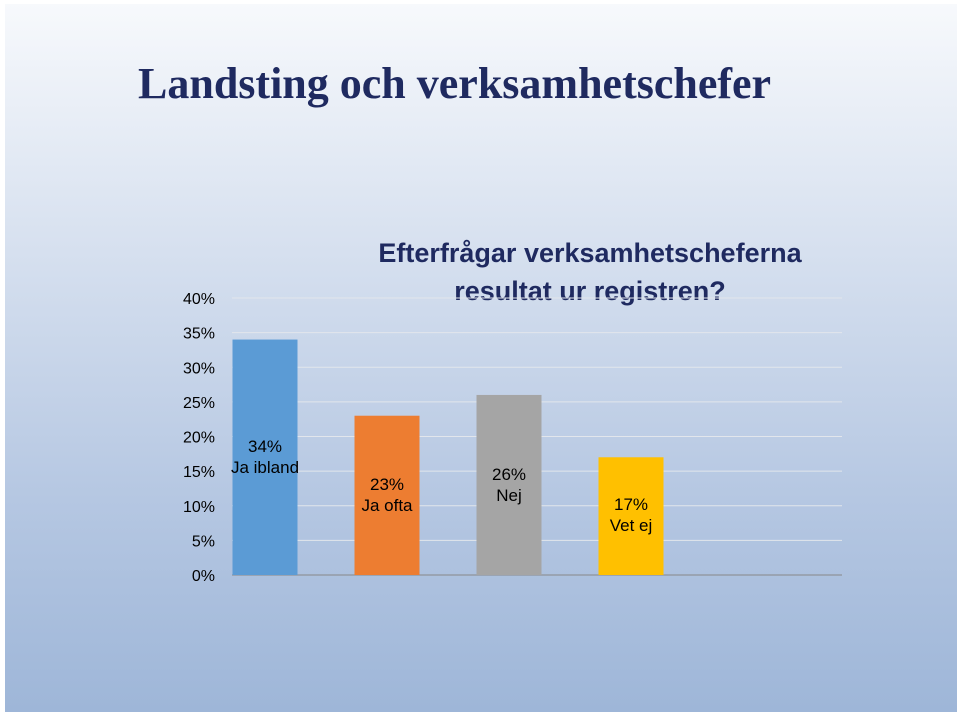 The image size is (960, 716). I want to click on data-label-category: Vet ej, so click(631, 525).